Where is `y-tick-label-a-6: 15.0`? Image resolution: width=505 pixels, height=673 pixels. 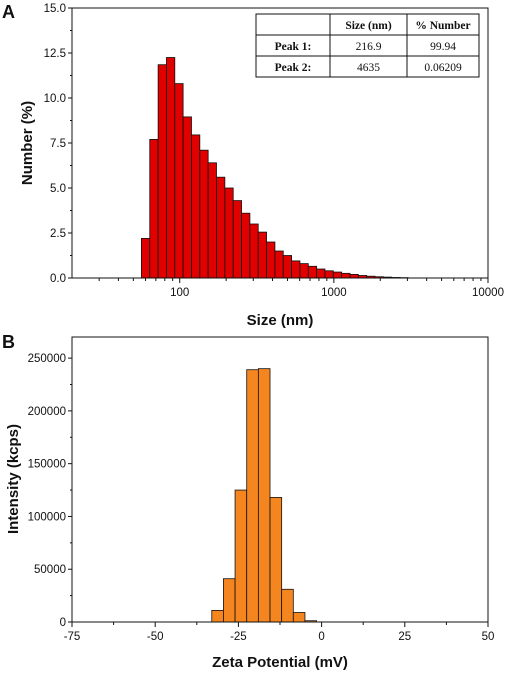 y-tick-label-a-6: 15.0 is located at coordinates (55, 9).